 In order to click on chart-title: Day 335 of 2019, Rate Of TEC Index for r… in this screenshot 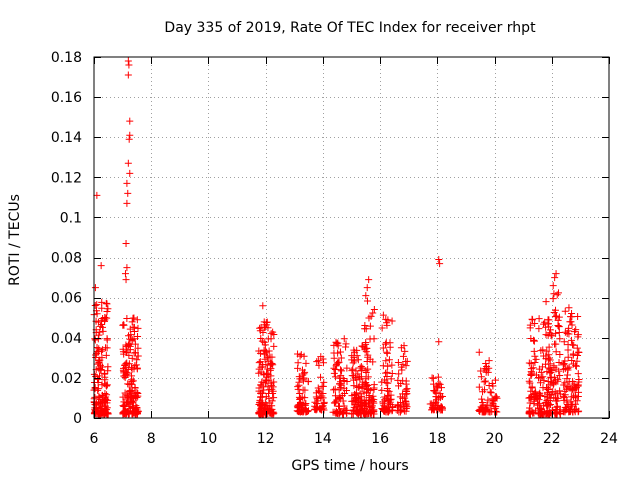, I will do `click(350, 28)`.